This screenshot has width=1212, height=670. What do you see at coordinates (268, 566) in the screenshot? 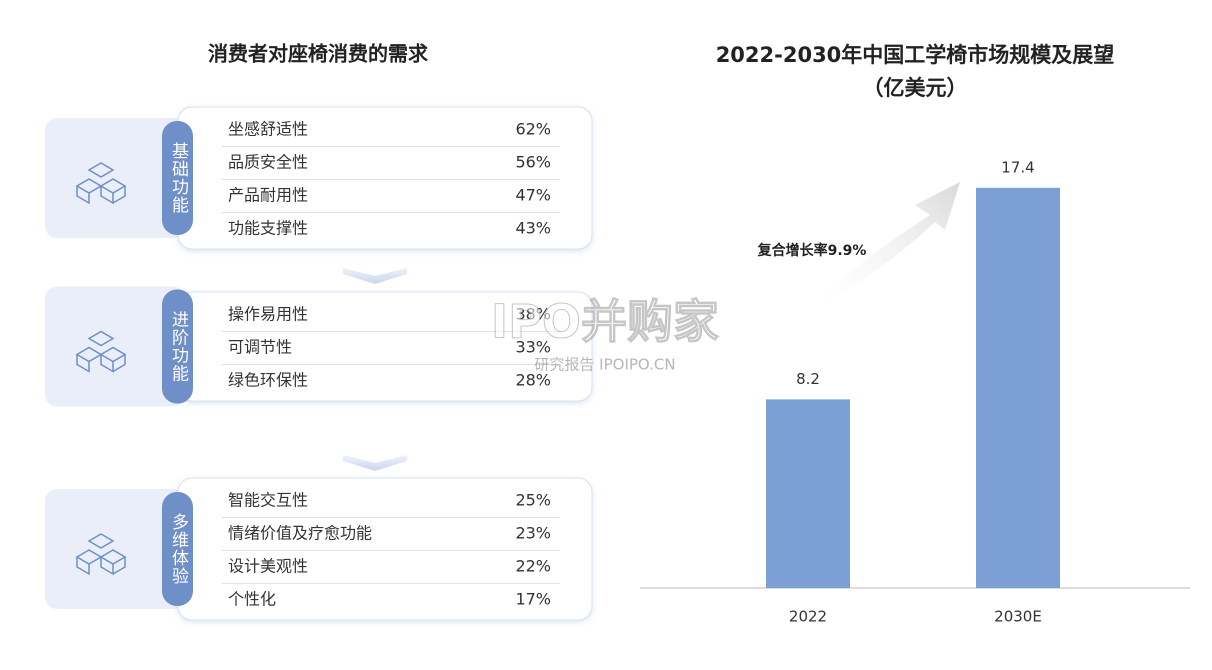
I see `item-name: 设计美观性` at bounding box center [268, 566].